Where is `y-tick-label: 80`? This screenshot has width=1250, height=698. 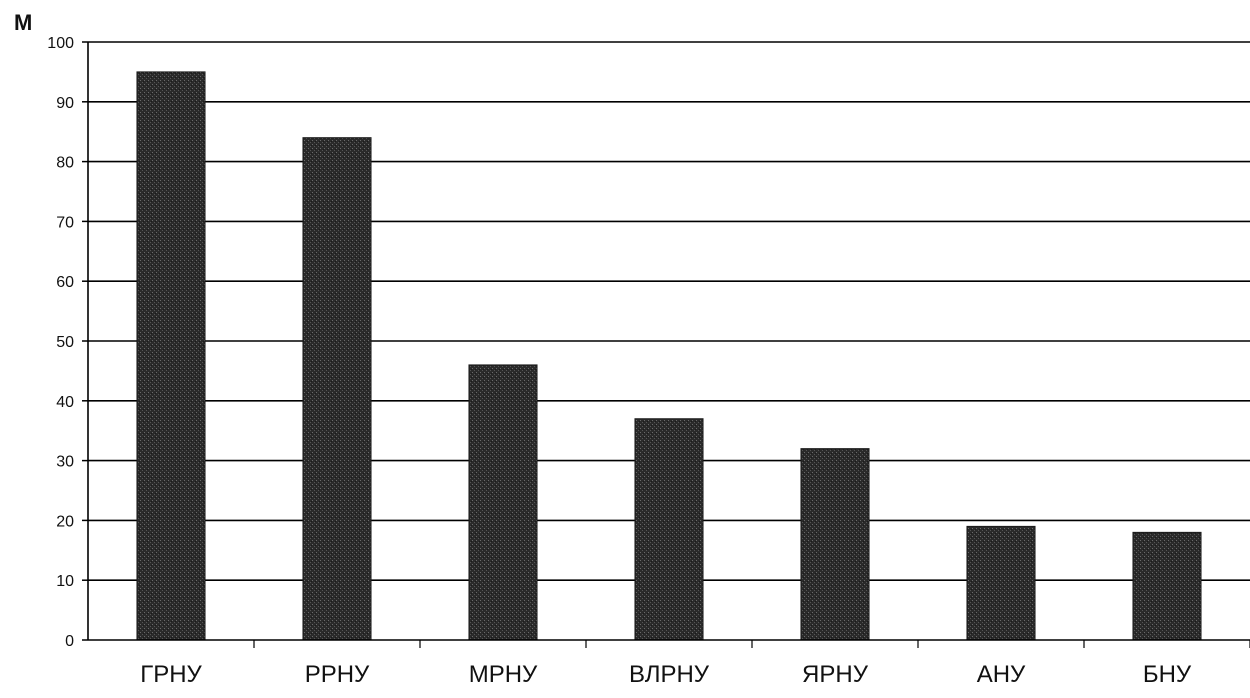
y-tick-label: 80 is located at coordinates (65, 163).